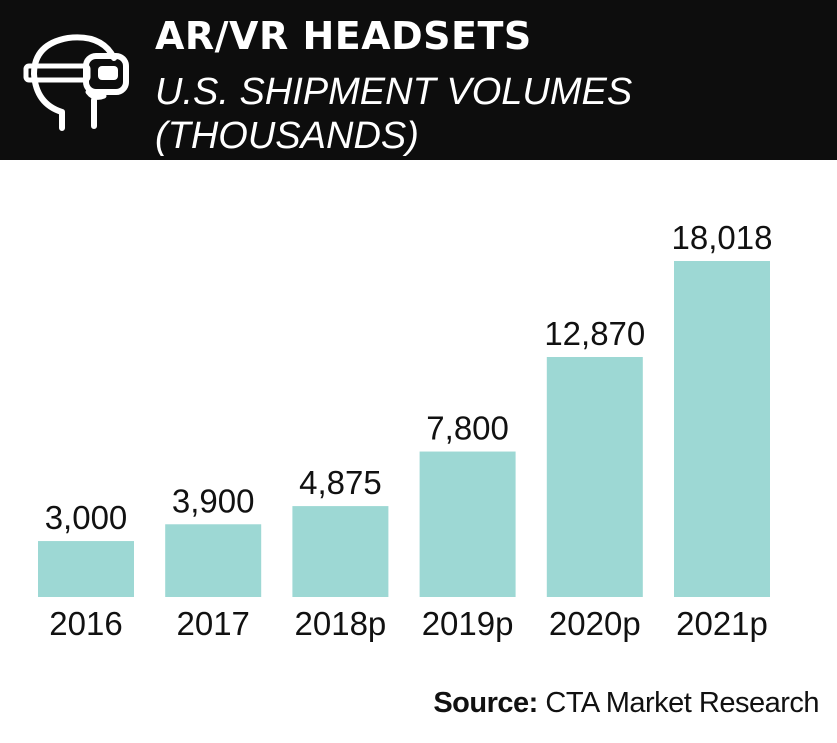 The image size is (837, 743). What do you see at coordinates (682, 703) in the screenshot?
I see `source-value: CTA Market Research` at bounding box center [682, 703].